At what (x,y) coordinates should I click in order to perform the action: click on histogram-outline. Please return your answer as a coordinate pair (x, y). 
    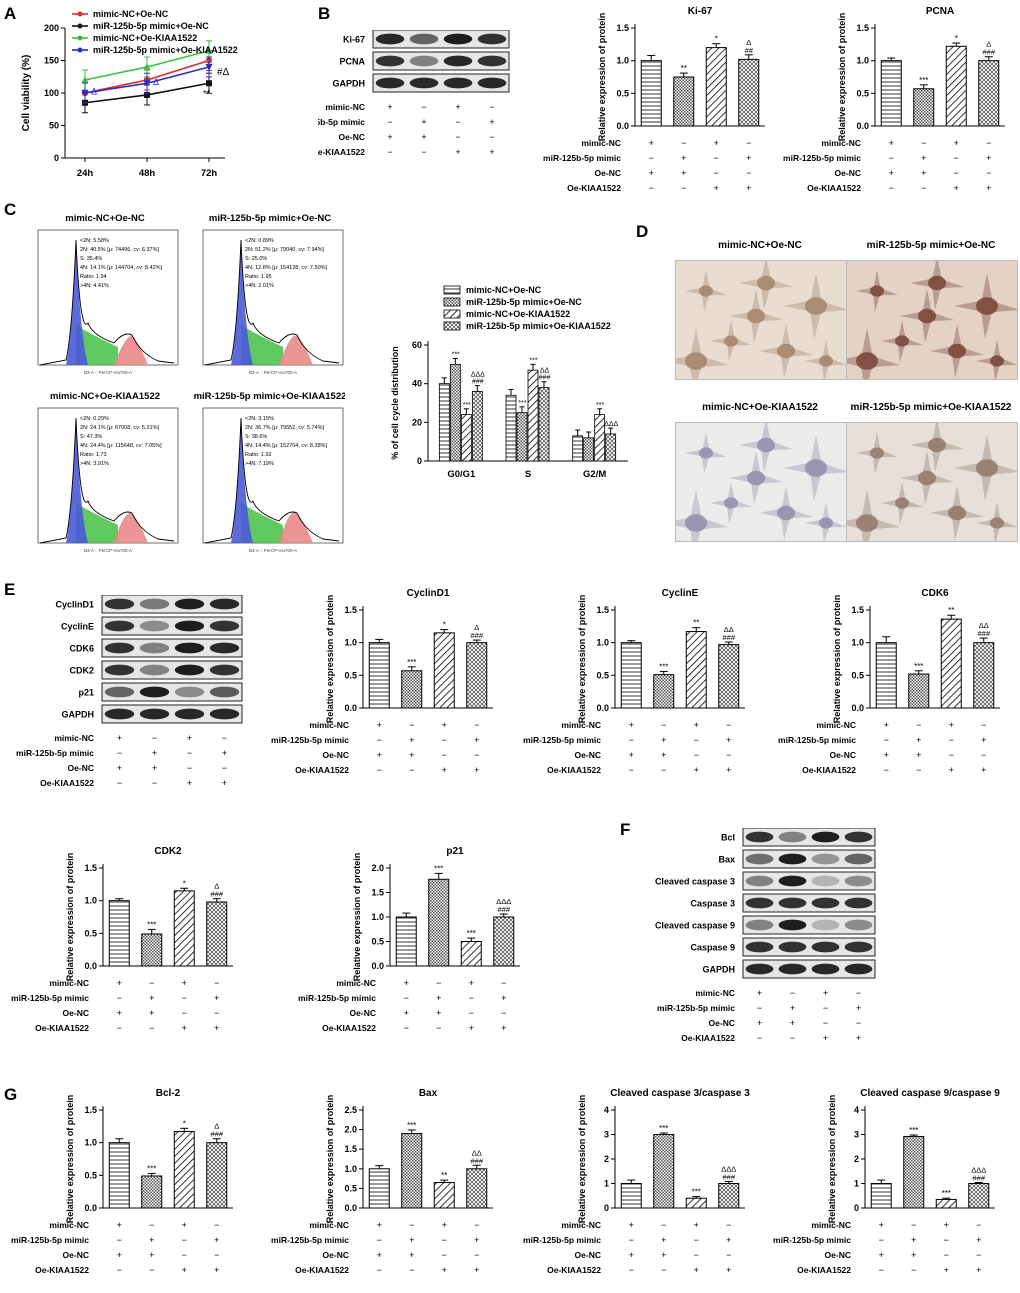
    Looking at the image, I should click on (107, 302).